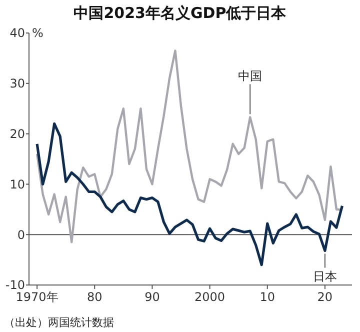  Describe the element at coordinates (210, 297) in the screenshot. I see `x-tick-label: 2000` at that location.